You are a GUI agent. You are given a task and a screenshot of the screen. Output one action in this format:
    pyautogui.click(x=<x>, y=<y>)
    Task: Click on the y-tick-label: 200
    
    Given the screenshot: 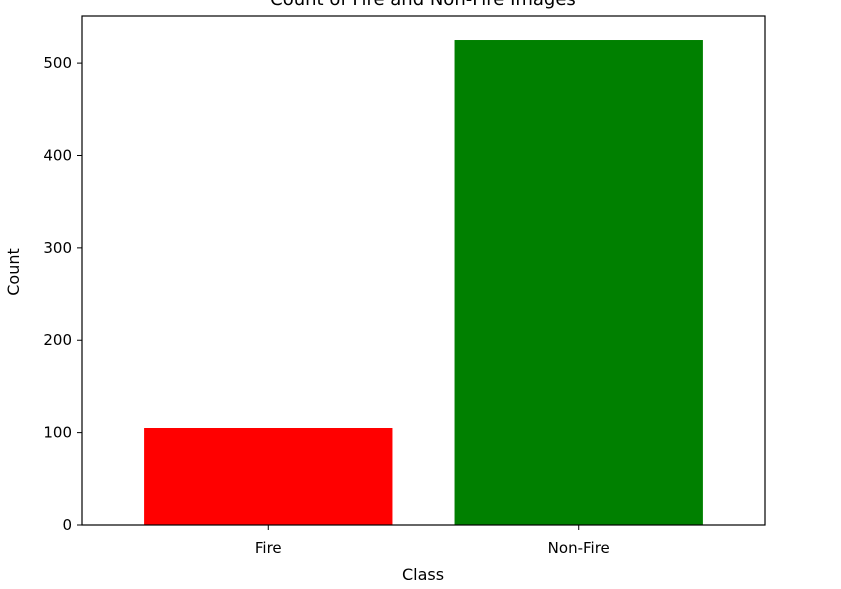 What is the action you would take?
    pyautogui.click(x=57, y=340)
    